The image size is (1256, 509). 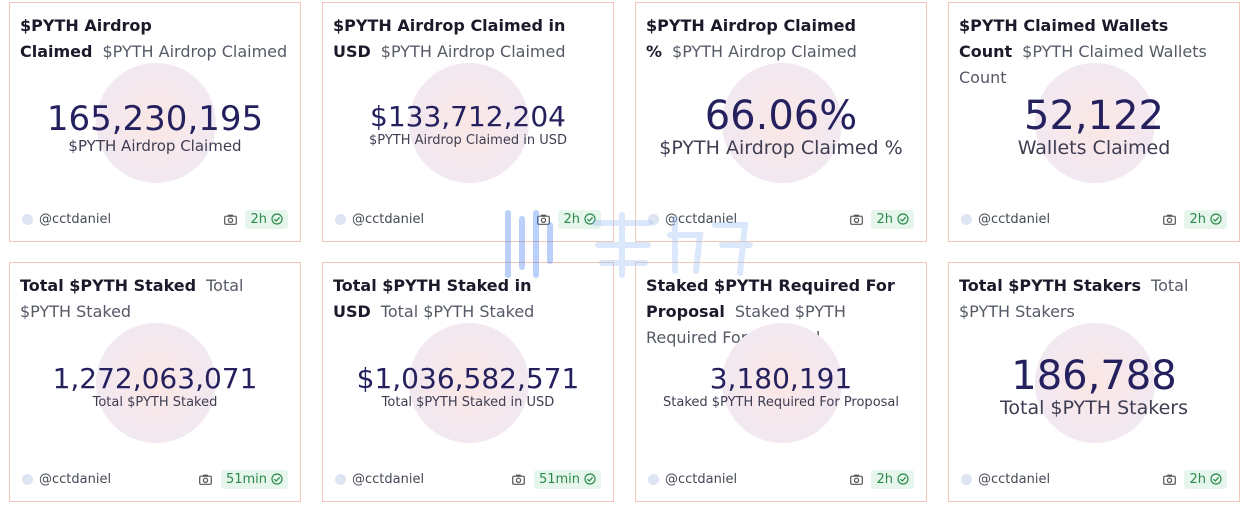 What do you see at coordinates (155, 119) in the screenshot?
I see `stat-value: 165,230,195` at bounding box center [155, 119].